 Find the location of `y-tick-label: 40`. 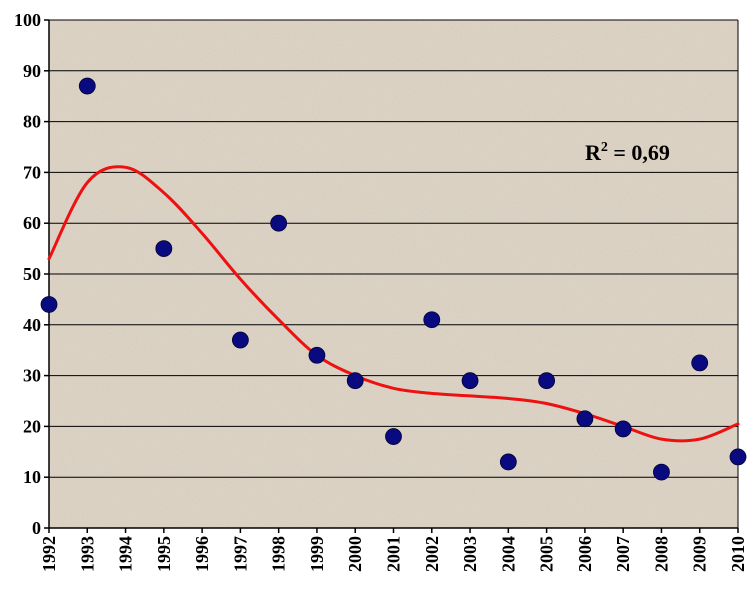

y-tick-label: 40 is located at coordinates (32, 325).